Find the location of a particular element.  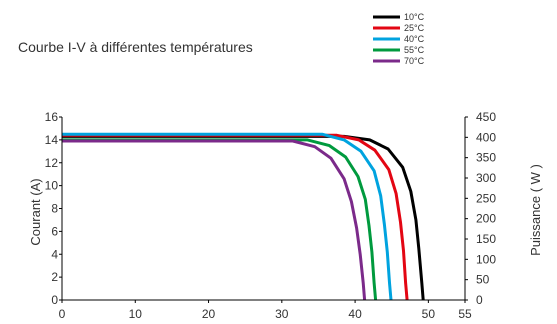

legend-label-4: 70°C is located at coordinates (414, 61).